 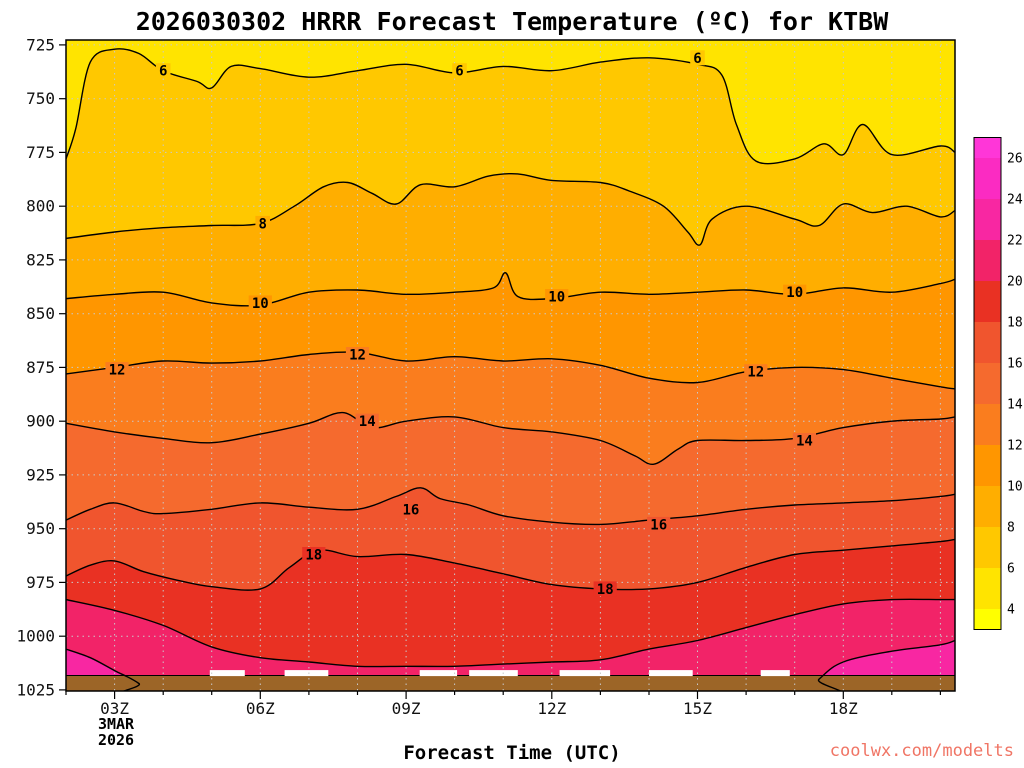 What do you see at coordinates (114, 708) in the screenshot?
I see `x-tick-label: 03Z` at bounding box center [114, 708].